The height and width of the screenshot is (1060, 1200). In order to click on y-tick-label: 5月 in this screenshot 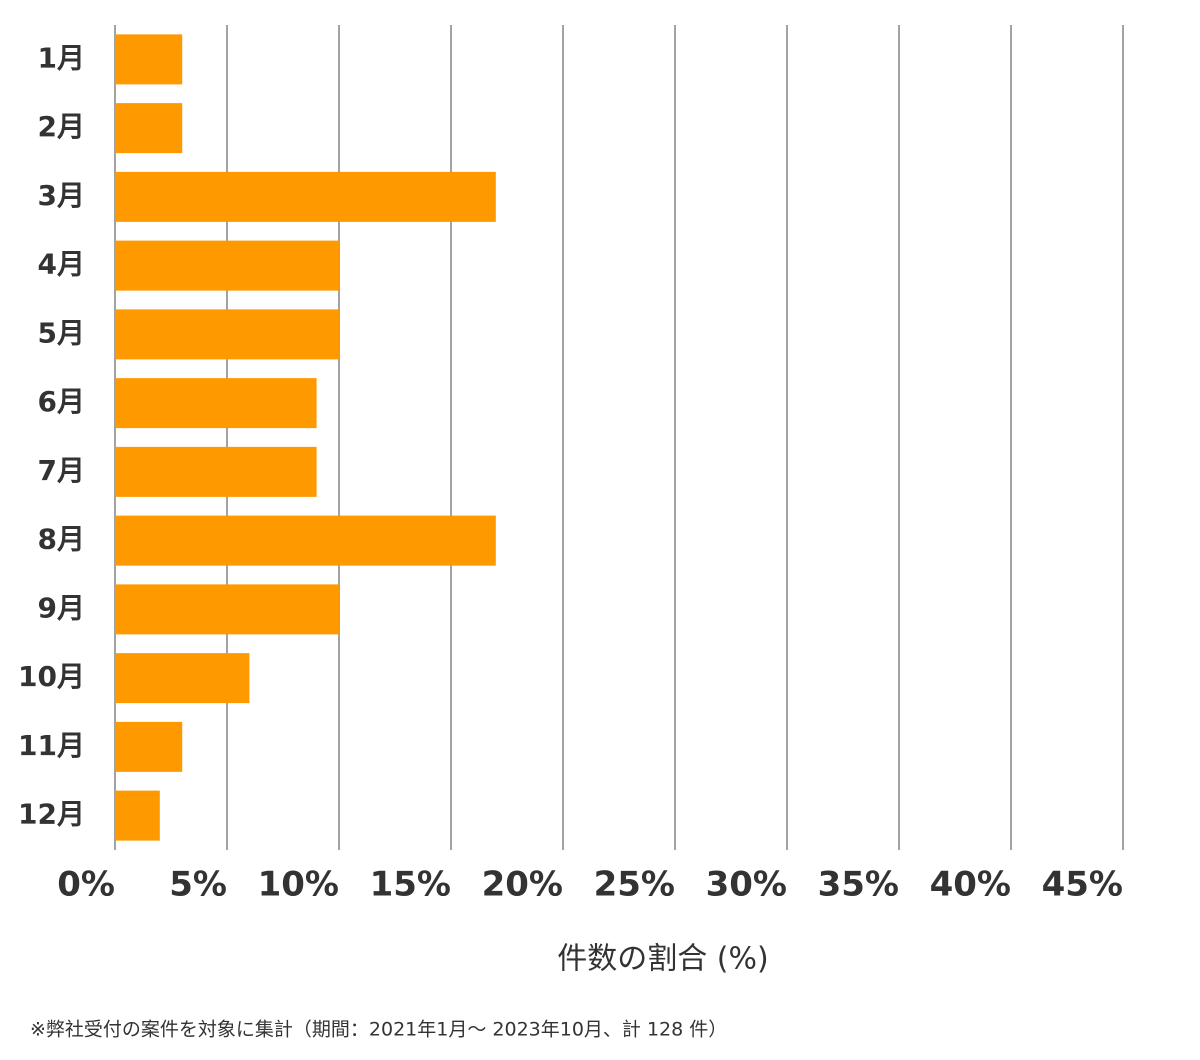, I will do `click(61, 332)`.